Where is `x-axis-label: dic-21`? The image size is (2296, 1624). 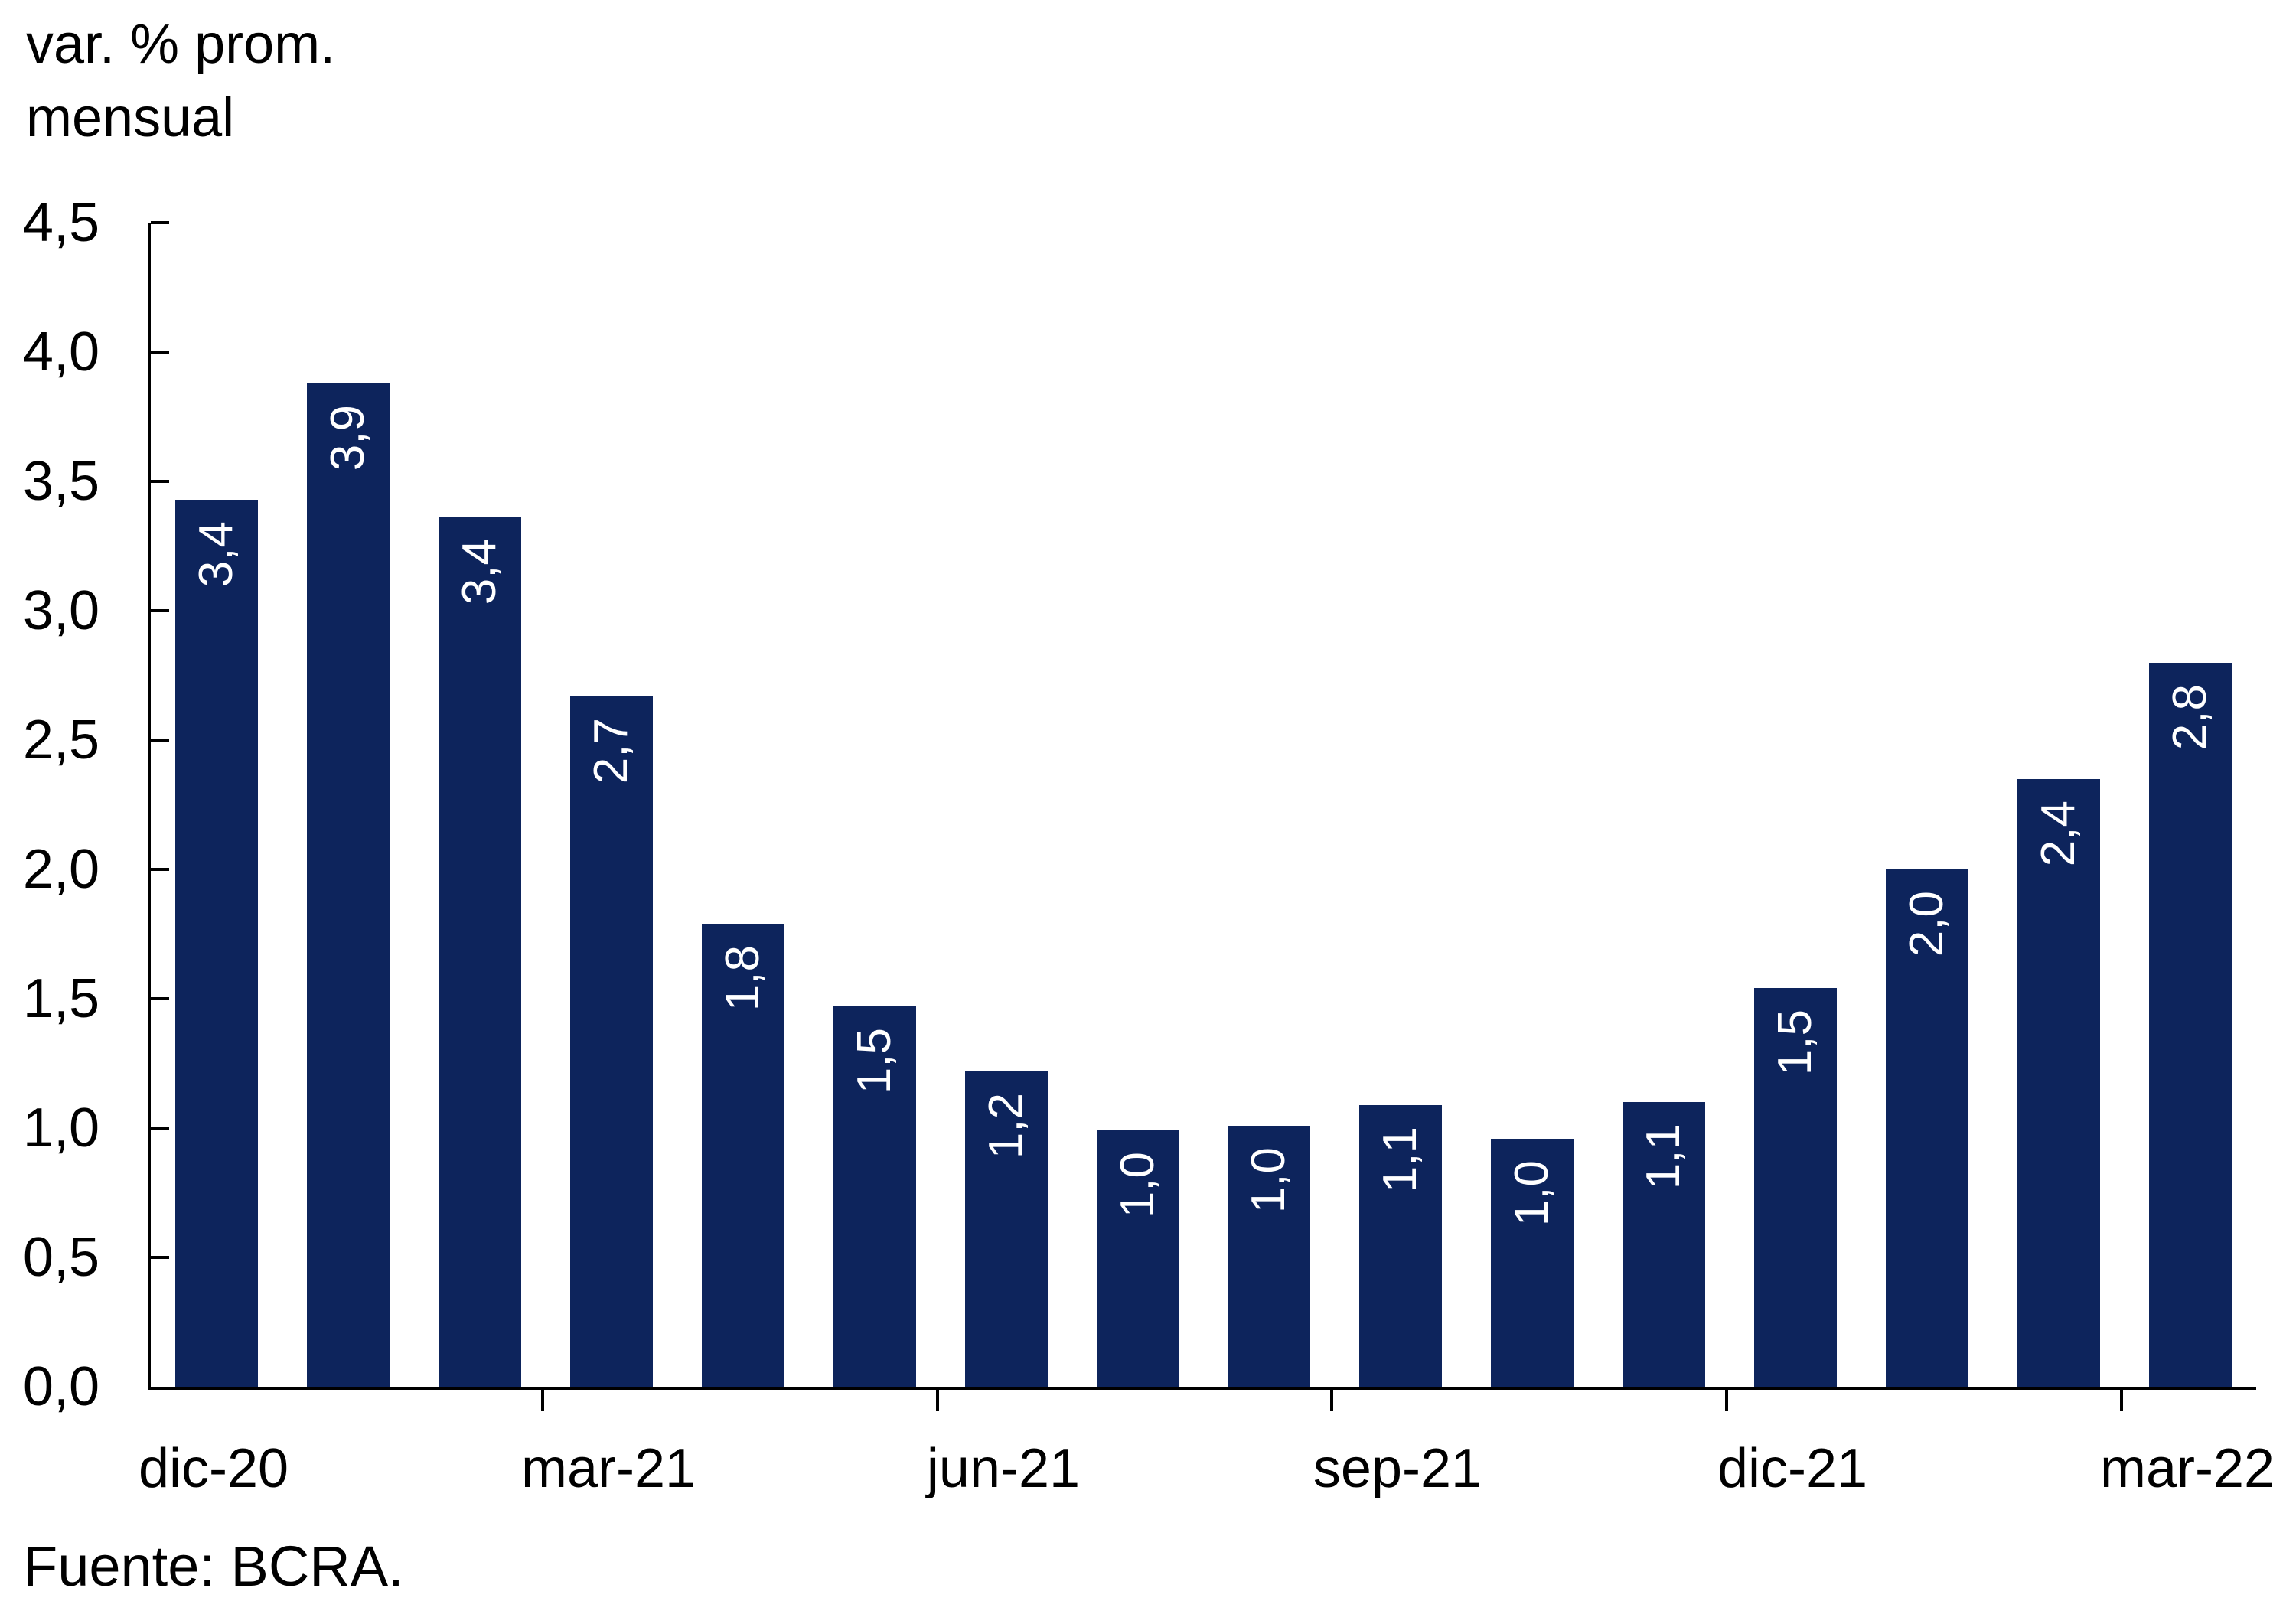
x-axis-label: dic-21 is located at coordinates (1792, 1468).